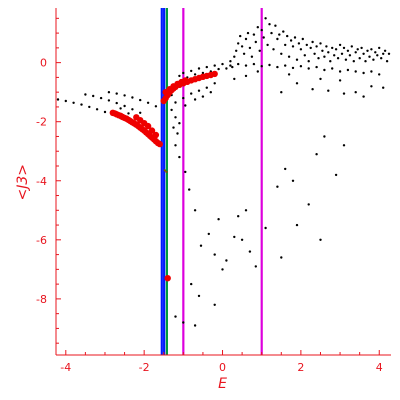 The width and height of the screenshot is (400, 400). Describe the element at coordinates (41, 181) in the screenshot. I see `y-tick-label: -4` at that location.